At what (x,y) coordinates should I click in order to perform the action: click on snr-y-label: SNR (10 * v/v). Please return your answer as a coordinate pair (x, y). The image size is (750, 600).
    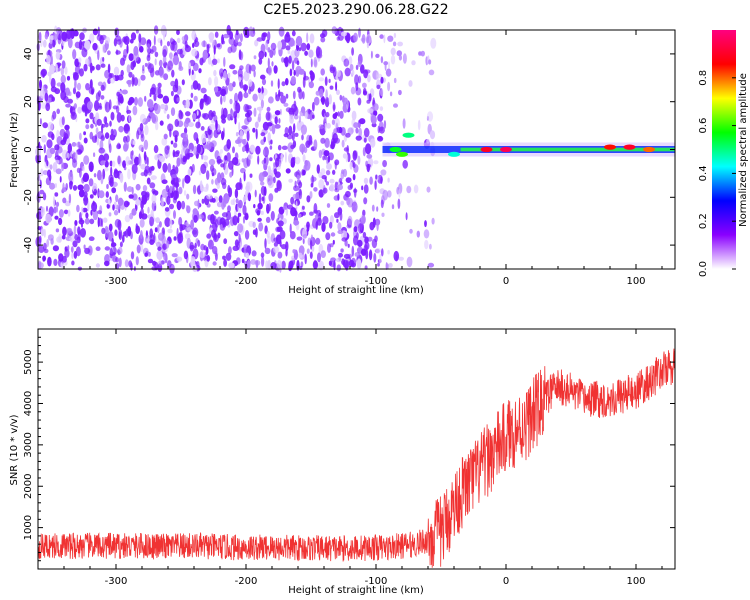
    Looking at the image, I should click on (14, 449).